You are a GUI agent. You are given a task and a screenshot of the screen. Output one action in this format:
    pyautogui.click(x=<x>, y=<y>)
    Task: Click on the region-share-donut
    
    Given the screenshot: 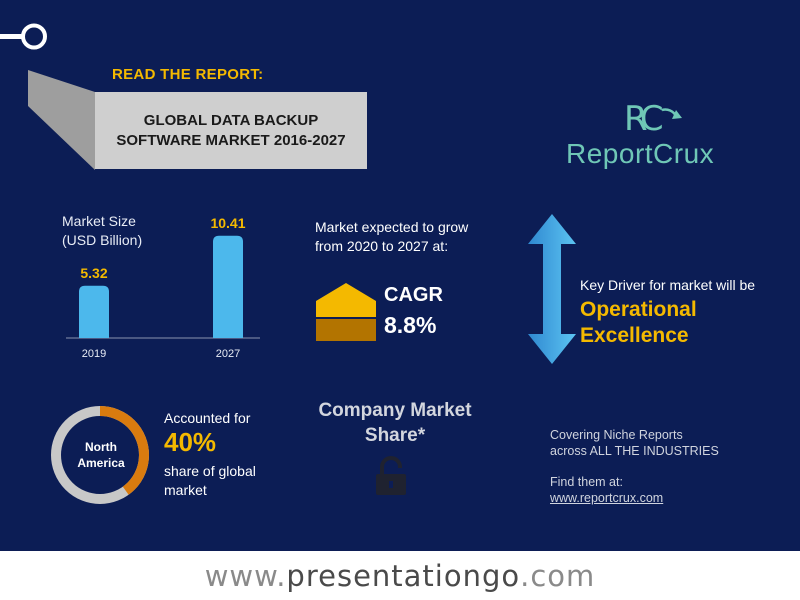 What is the action you would take?
    pyautogui.click(x=100, y=455)
    